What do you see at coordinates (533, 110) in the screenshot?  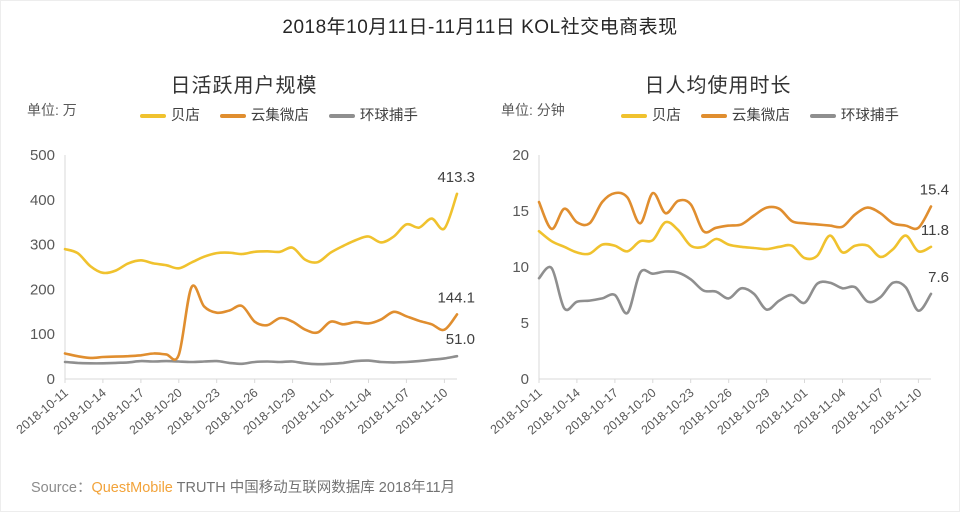 I see `unit-label: 单位: 分钟` at bounding box center [533, 110].